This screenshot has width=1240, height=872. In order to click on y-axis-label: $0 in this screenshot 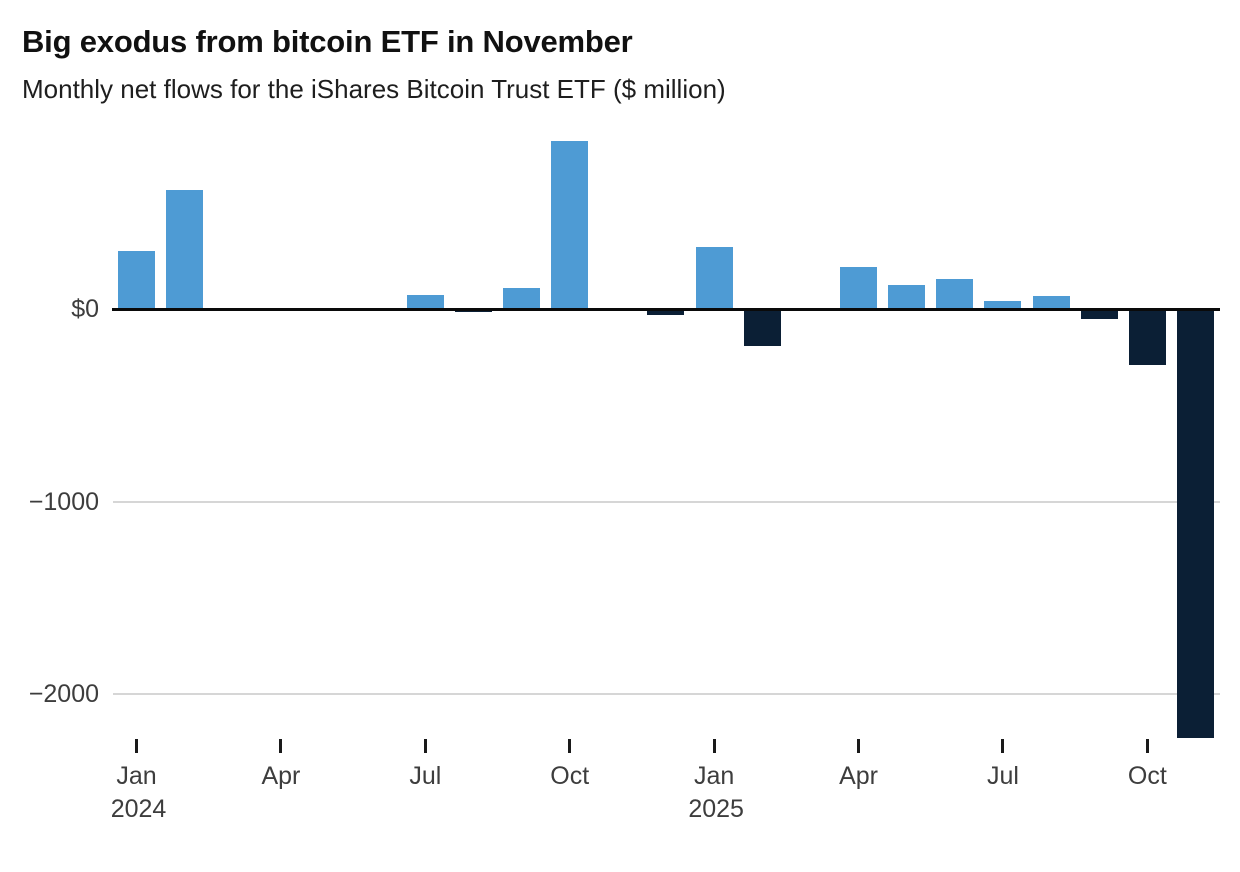, I will do `click(85, 309)`.